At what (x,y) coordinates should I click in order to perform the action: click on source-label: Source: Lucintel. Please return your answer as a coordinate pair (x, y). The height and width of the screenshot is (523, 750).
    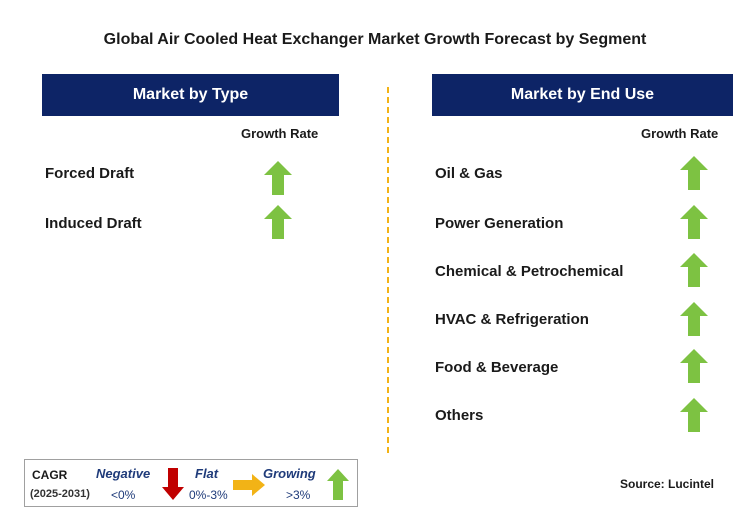
    Looking at the image, I should click on (667, 484).